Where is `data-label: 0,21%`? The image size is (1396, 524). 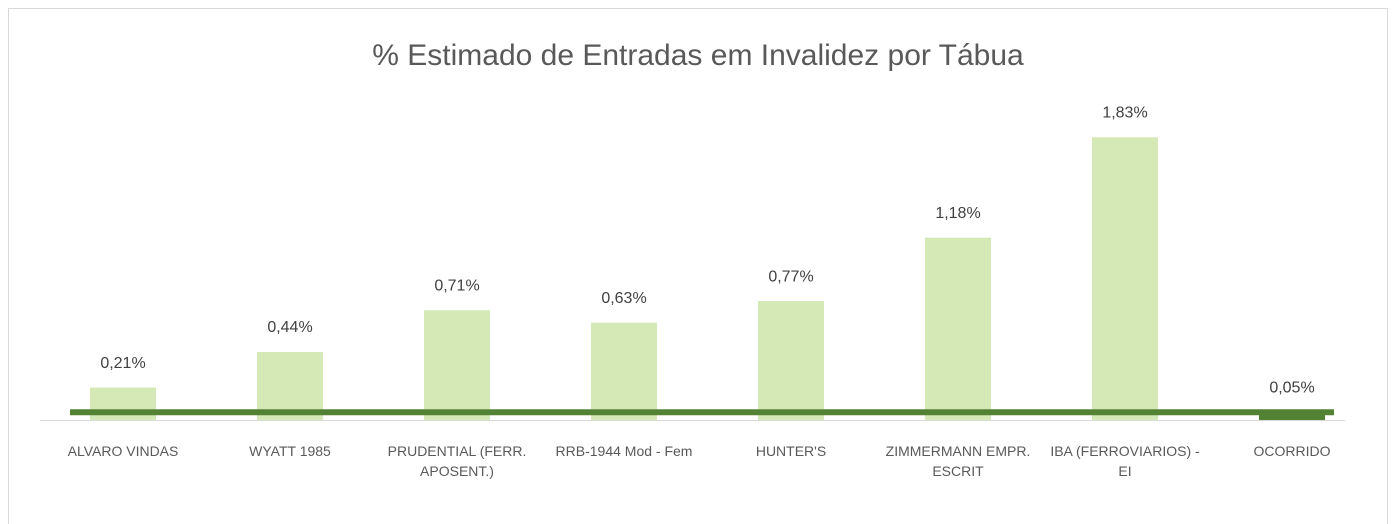 data-label: 0,21% is located at coordinates (122, 363).